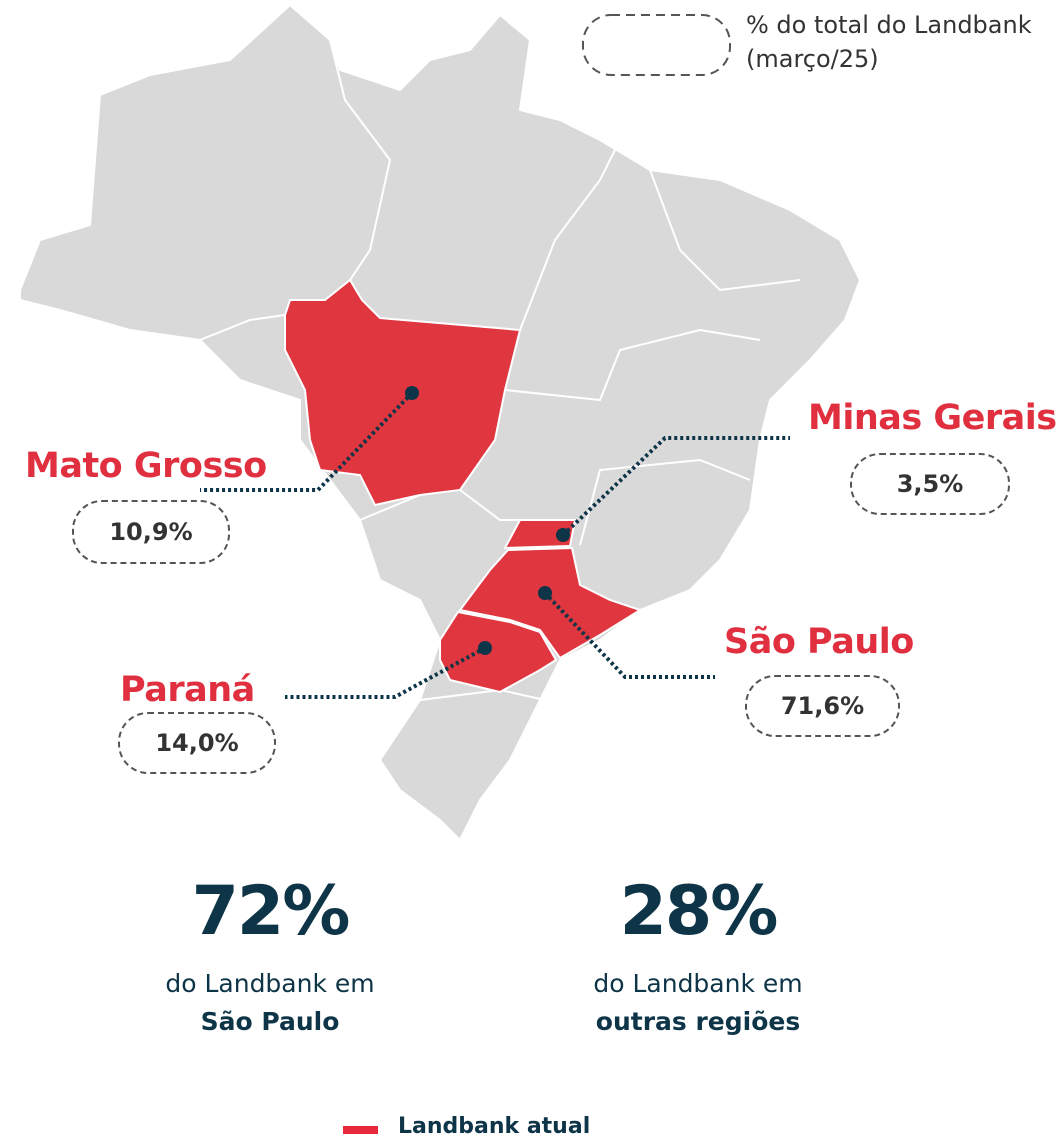 The height and width of the screenshot is (1139, 1061). What do you see at coordinates (487, 520) in the screenshot?
I see `markers` at bounding box center [487, 520].